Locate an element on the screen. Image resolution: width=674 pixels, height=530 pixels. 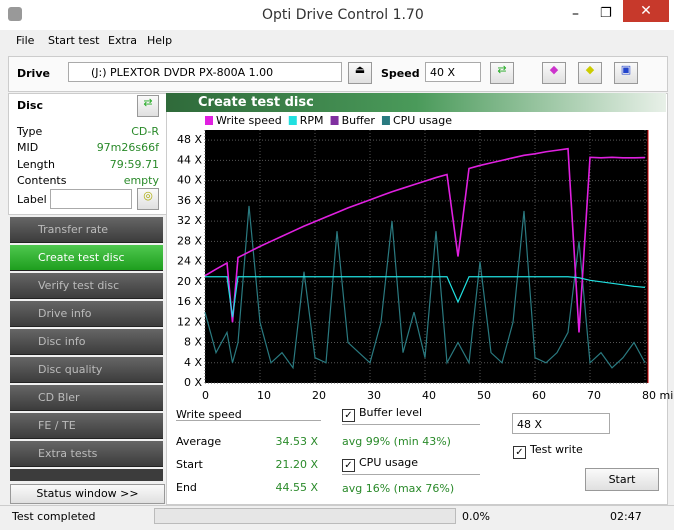
disc-value: 79:59.71 is located at coordinates (134, 164).